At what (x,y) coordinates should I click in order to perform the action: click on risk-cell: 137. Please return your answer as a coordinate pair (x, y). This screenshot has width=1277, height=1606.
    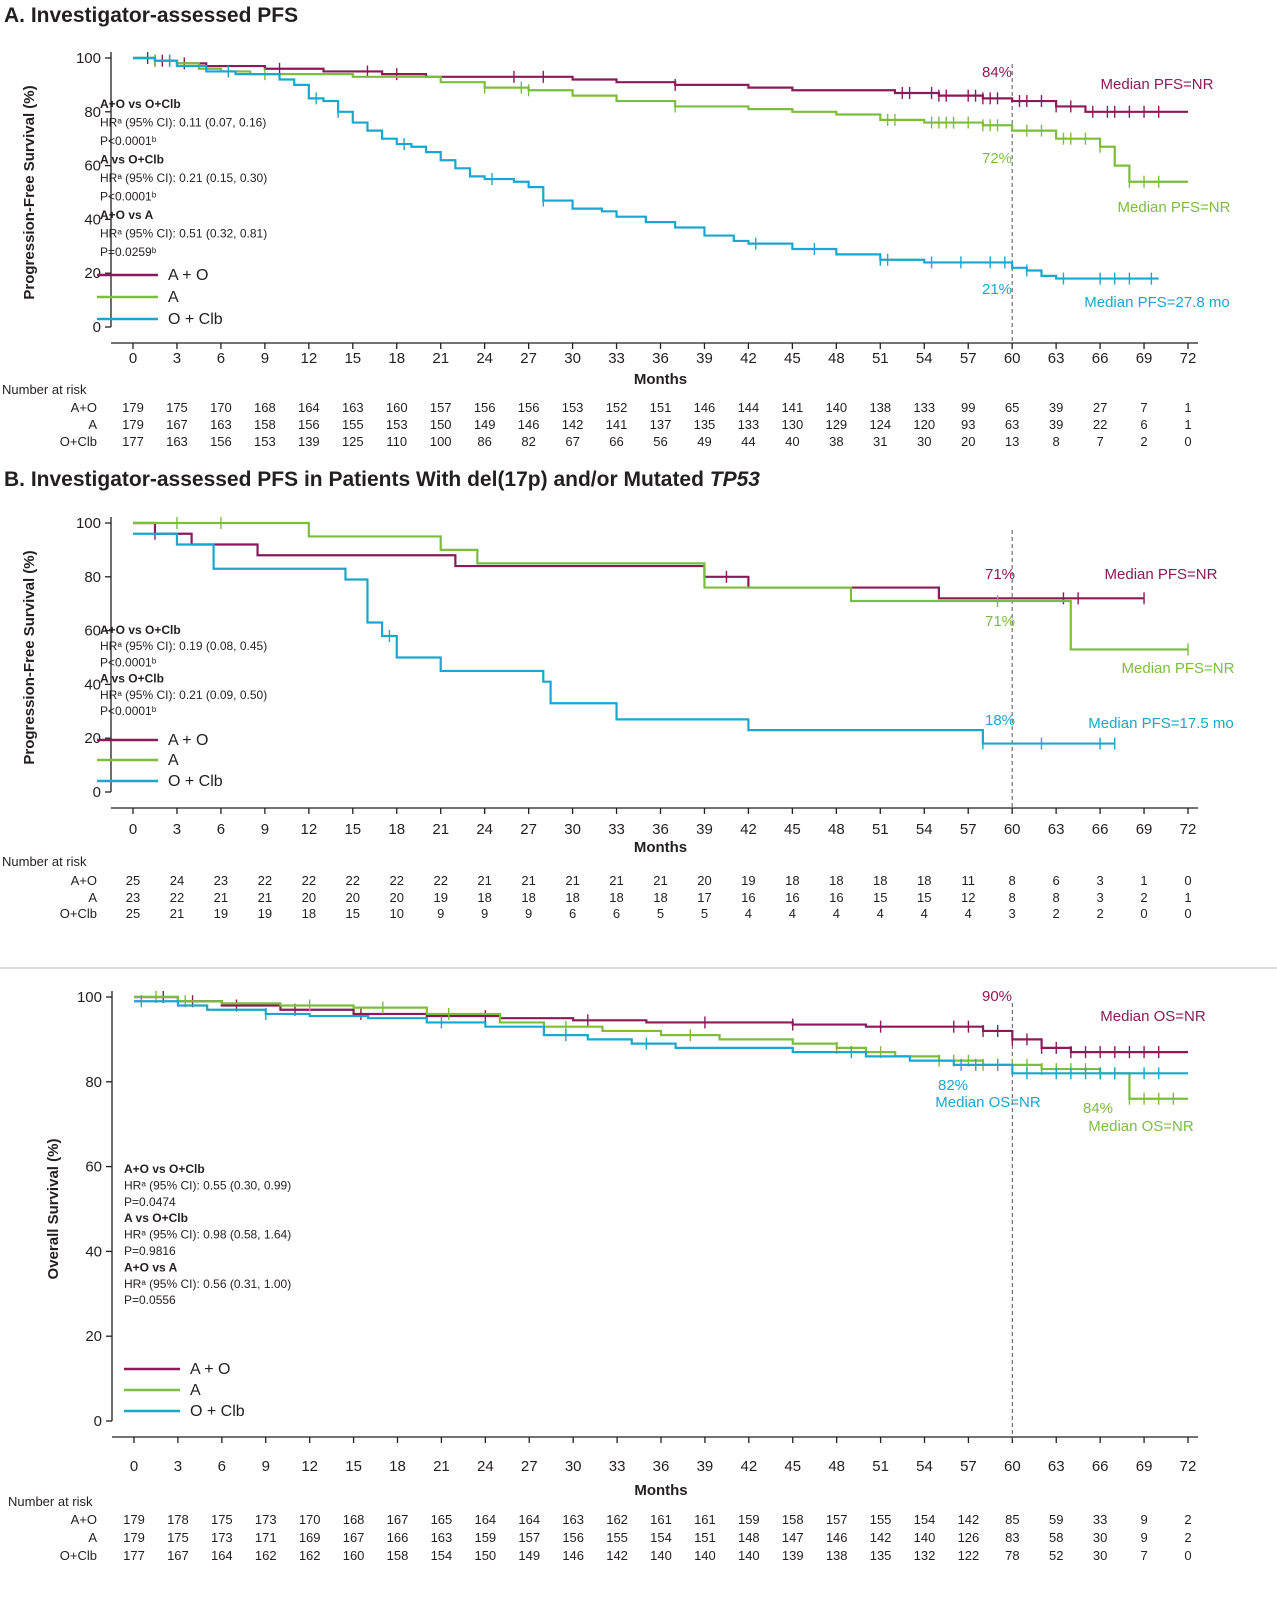
    Looking at the image, I should click on (661, 424).